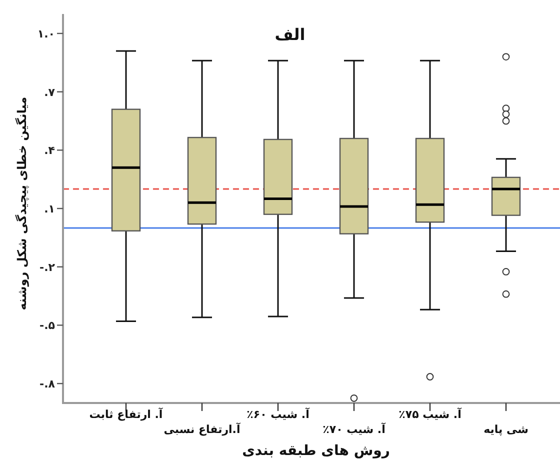  I want to click on y-tick-label: .۷, so click(50, 92).